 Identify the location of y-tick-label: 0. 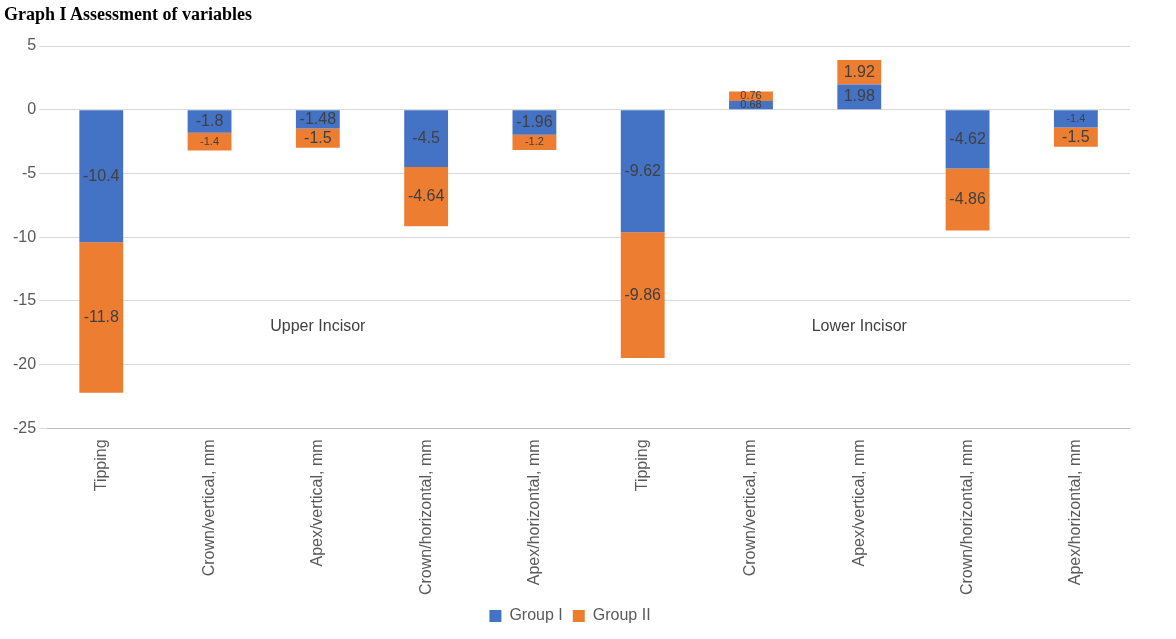
(32, 109).